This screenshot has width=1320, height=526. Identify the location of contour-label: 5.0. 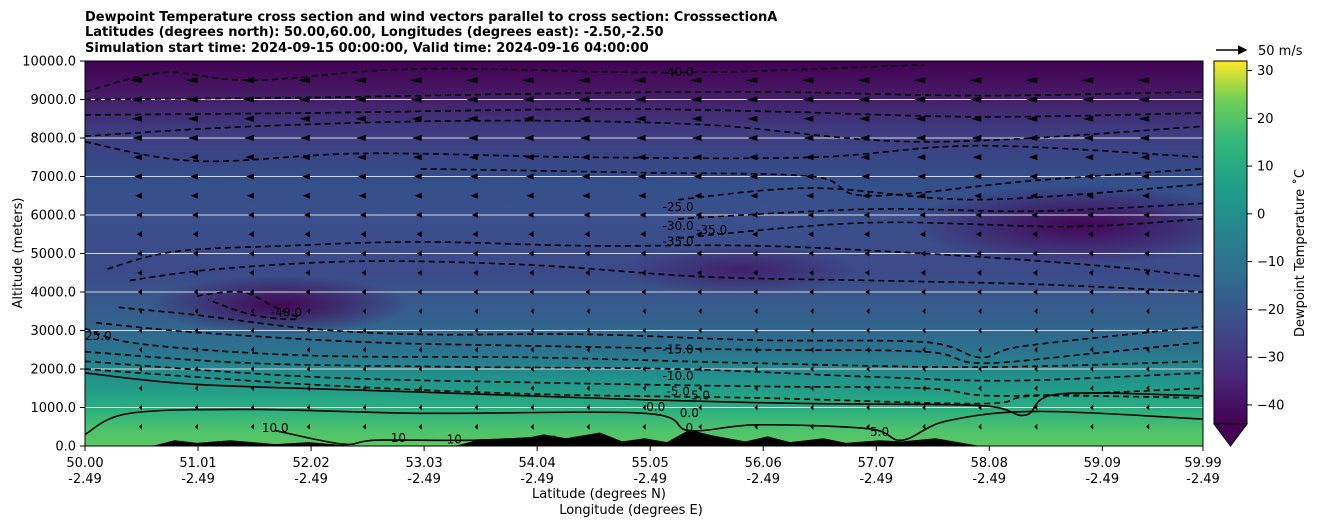
(700, 395).